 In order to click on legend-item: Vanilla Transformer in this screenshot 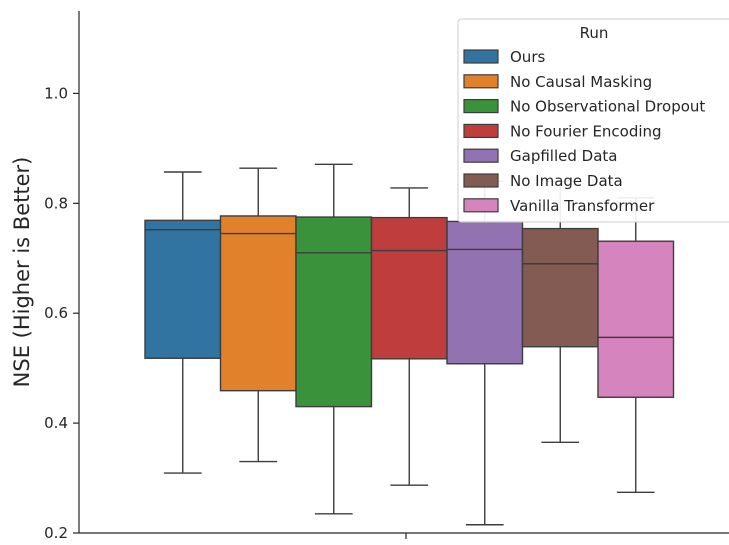, I will do `click(559, 206)`.